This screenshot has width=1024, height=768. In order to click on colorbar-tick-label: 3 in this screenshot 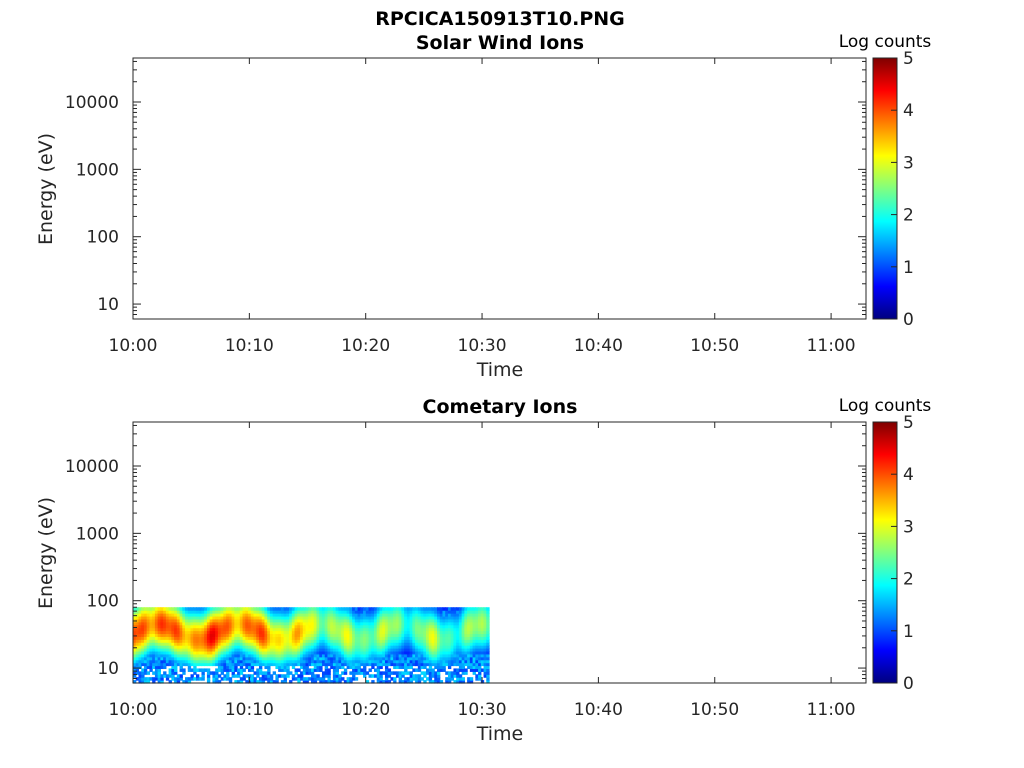, I will do `click(908, 163)`.